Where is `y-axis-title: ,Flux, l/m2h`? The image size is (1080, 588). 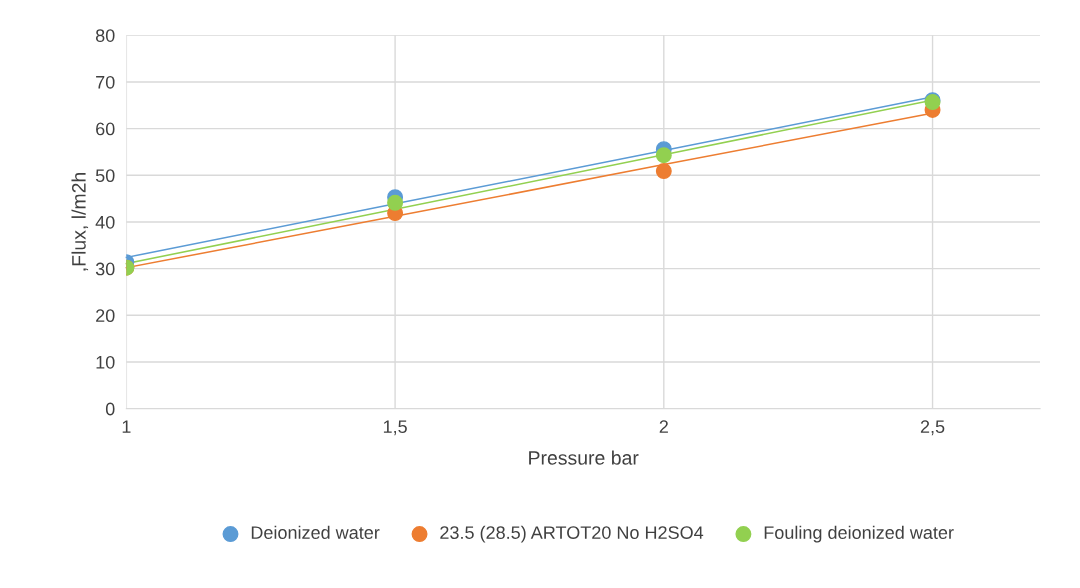 y-axis-title: ,Flux, l/m2h is located at coordinates (80, 221).